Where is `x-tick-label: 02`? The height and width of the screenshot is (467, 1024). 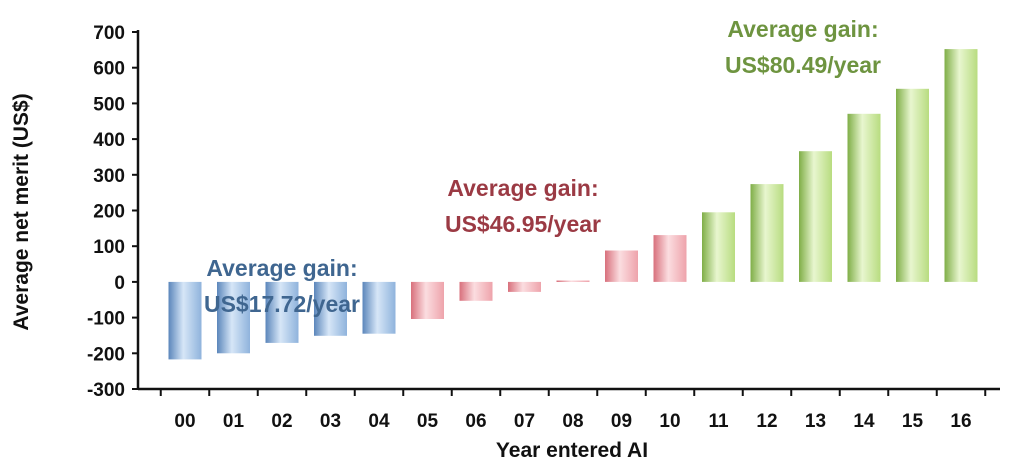
x-tick-label: 02 is located at coordinates (281, 421).